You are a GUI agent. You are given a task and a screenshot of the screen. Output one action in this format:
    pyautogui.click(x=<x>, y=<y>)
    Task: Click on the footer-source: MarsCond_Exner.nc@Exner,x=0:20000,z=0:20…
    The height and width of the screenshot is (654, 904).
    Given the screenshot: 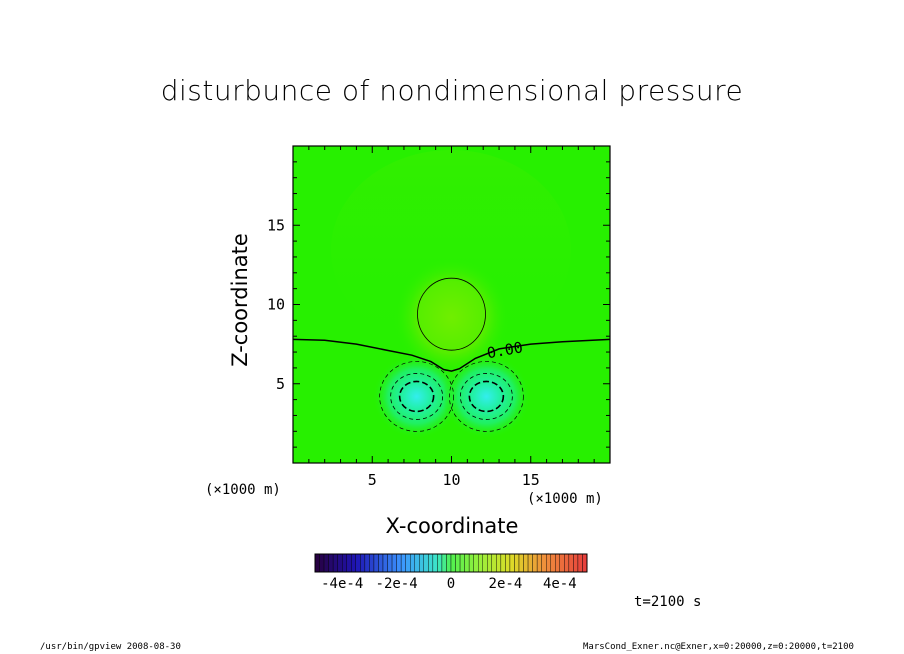 What is the action you would take?
    pyautogui.click(x=718, y=647)
    